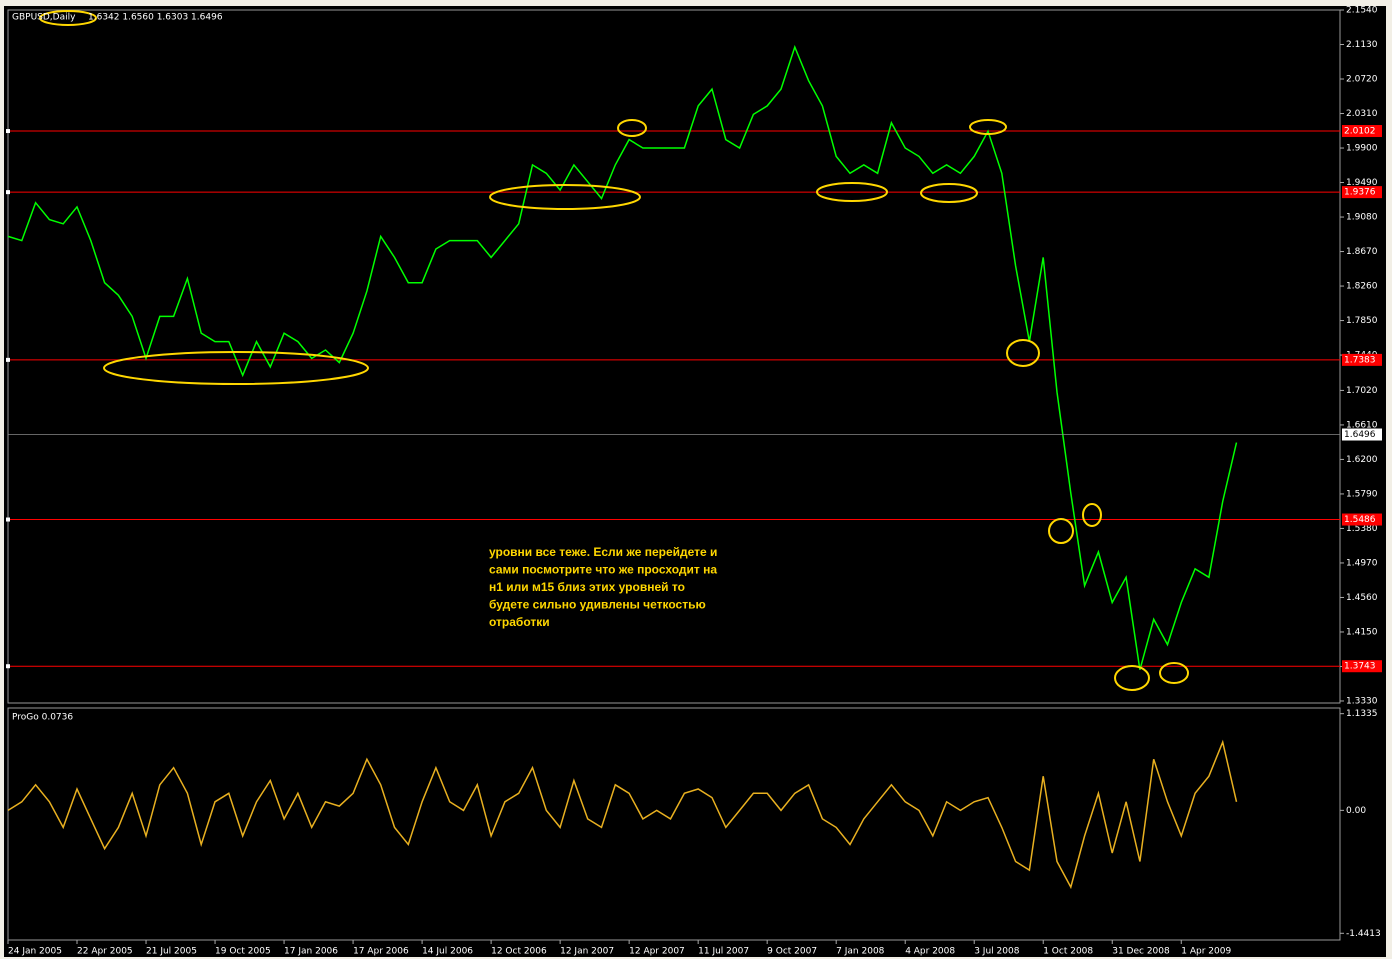  I want to click on y-tick-label: 2.0720, so click(1362, 80).